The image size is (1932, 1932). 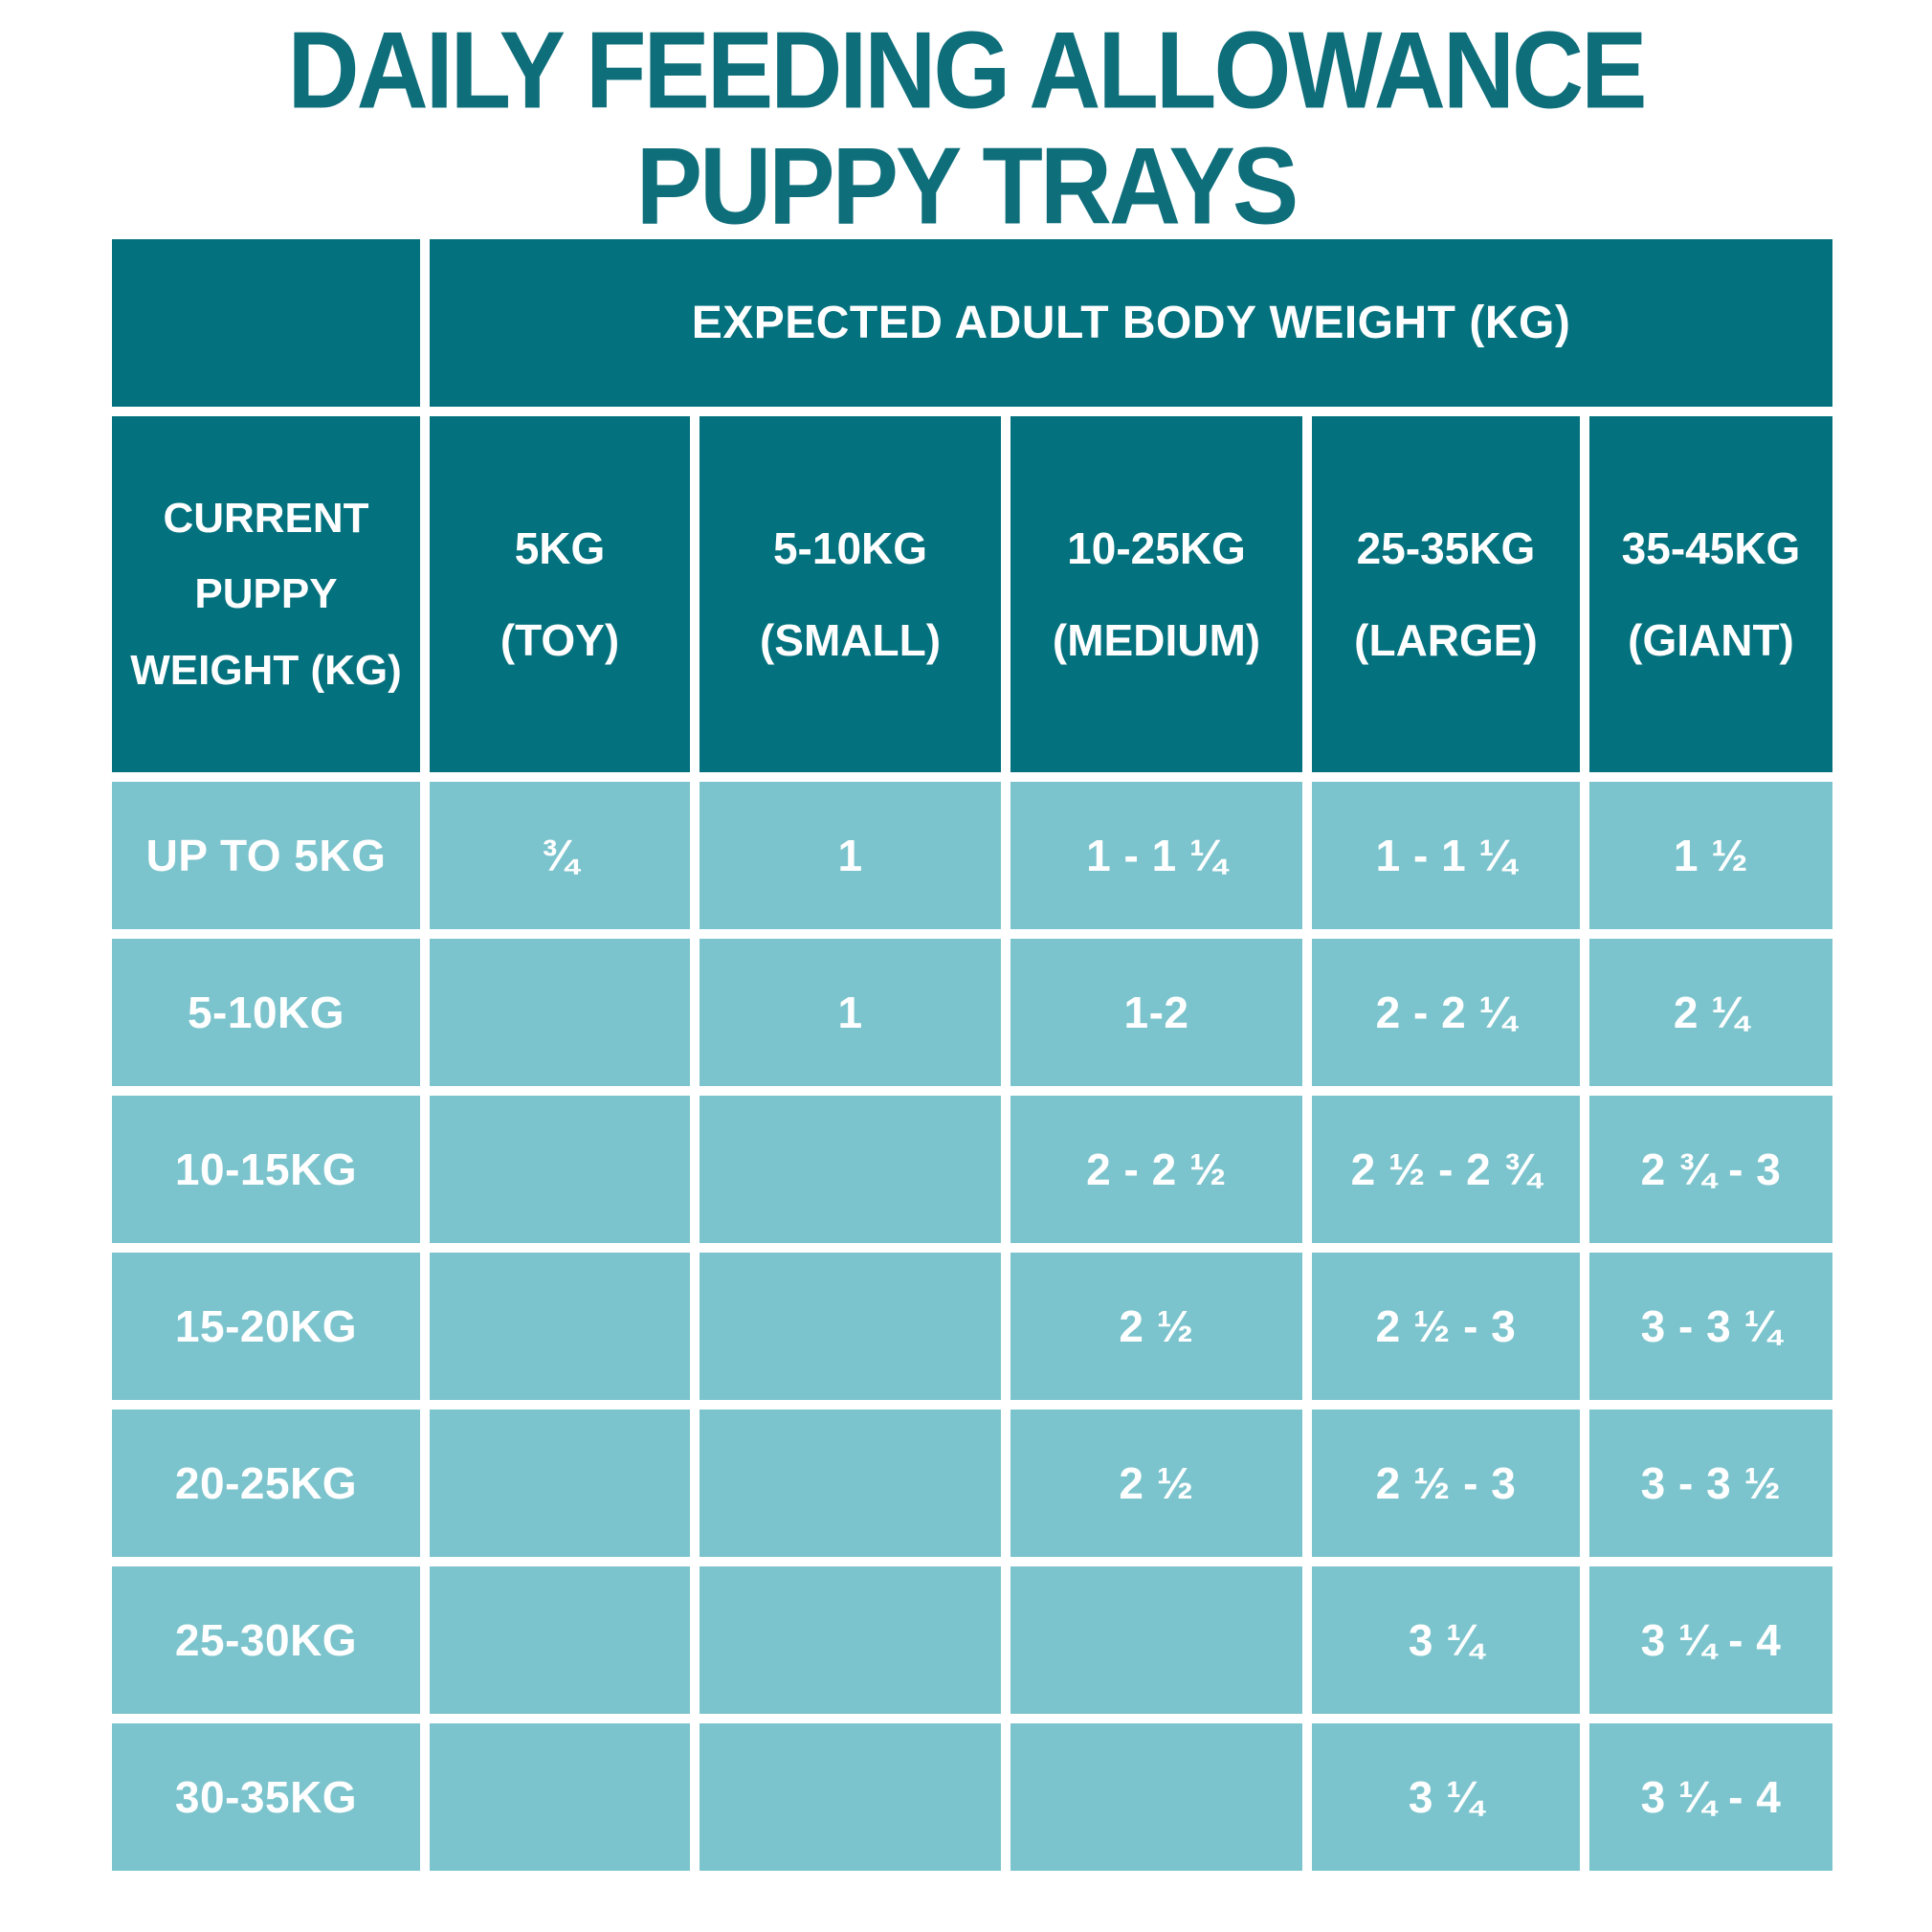 I want to click on top-header-cell: EXPECTED ADULT BODY WEIGHT (KG), so click(x=1131, y=323).